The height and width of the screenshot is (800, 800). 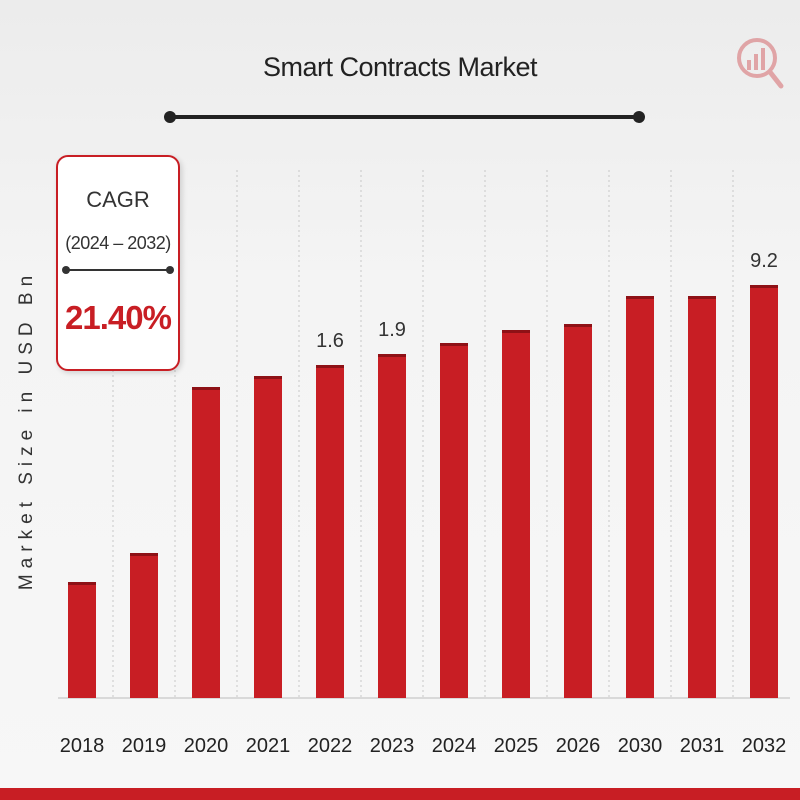 I want to click on x-tick-label-2031: 2031, so click(x=702, y=746).